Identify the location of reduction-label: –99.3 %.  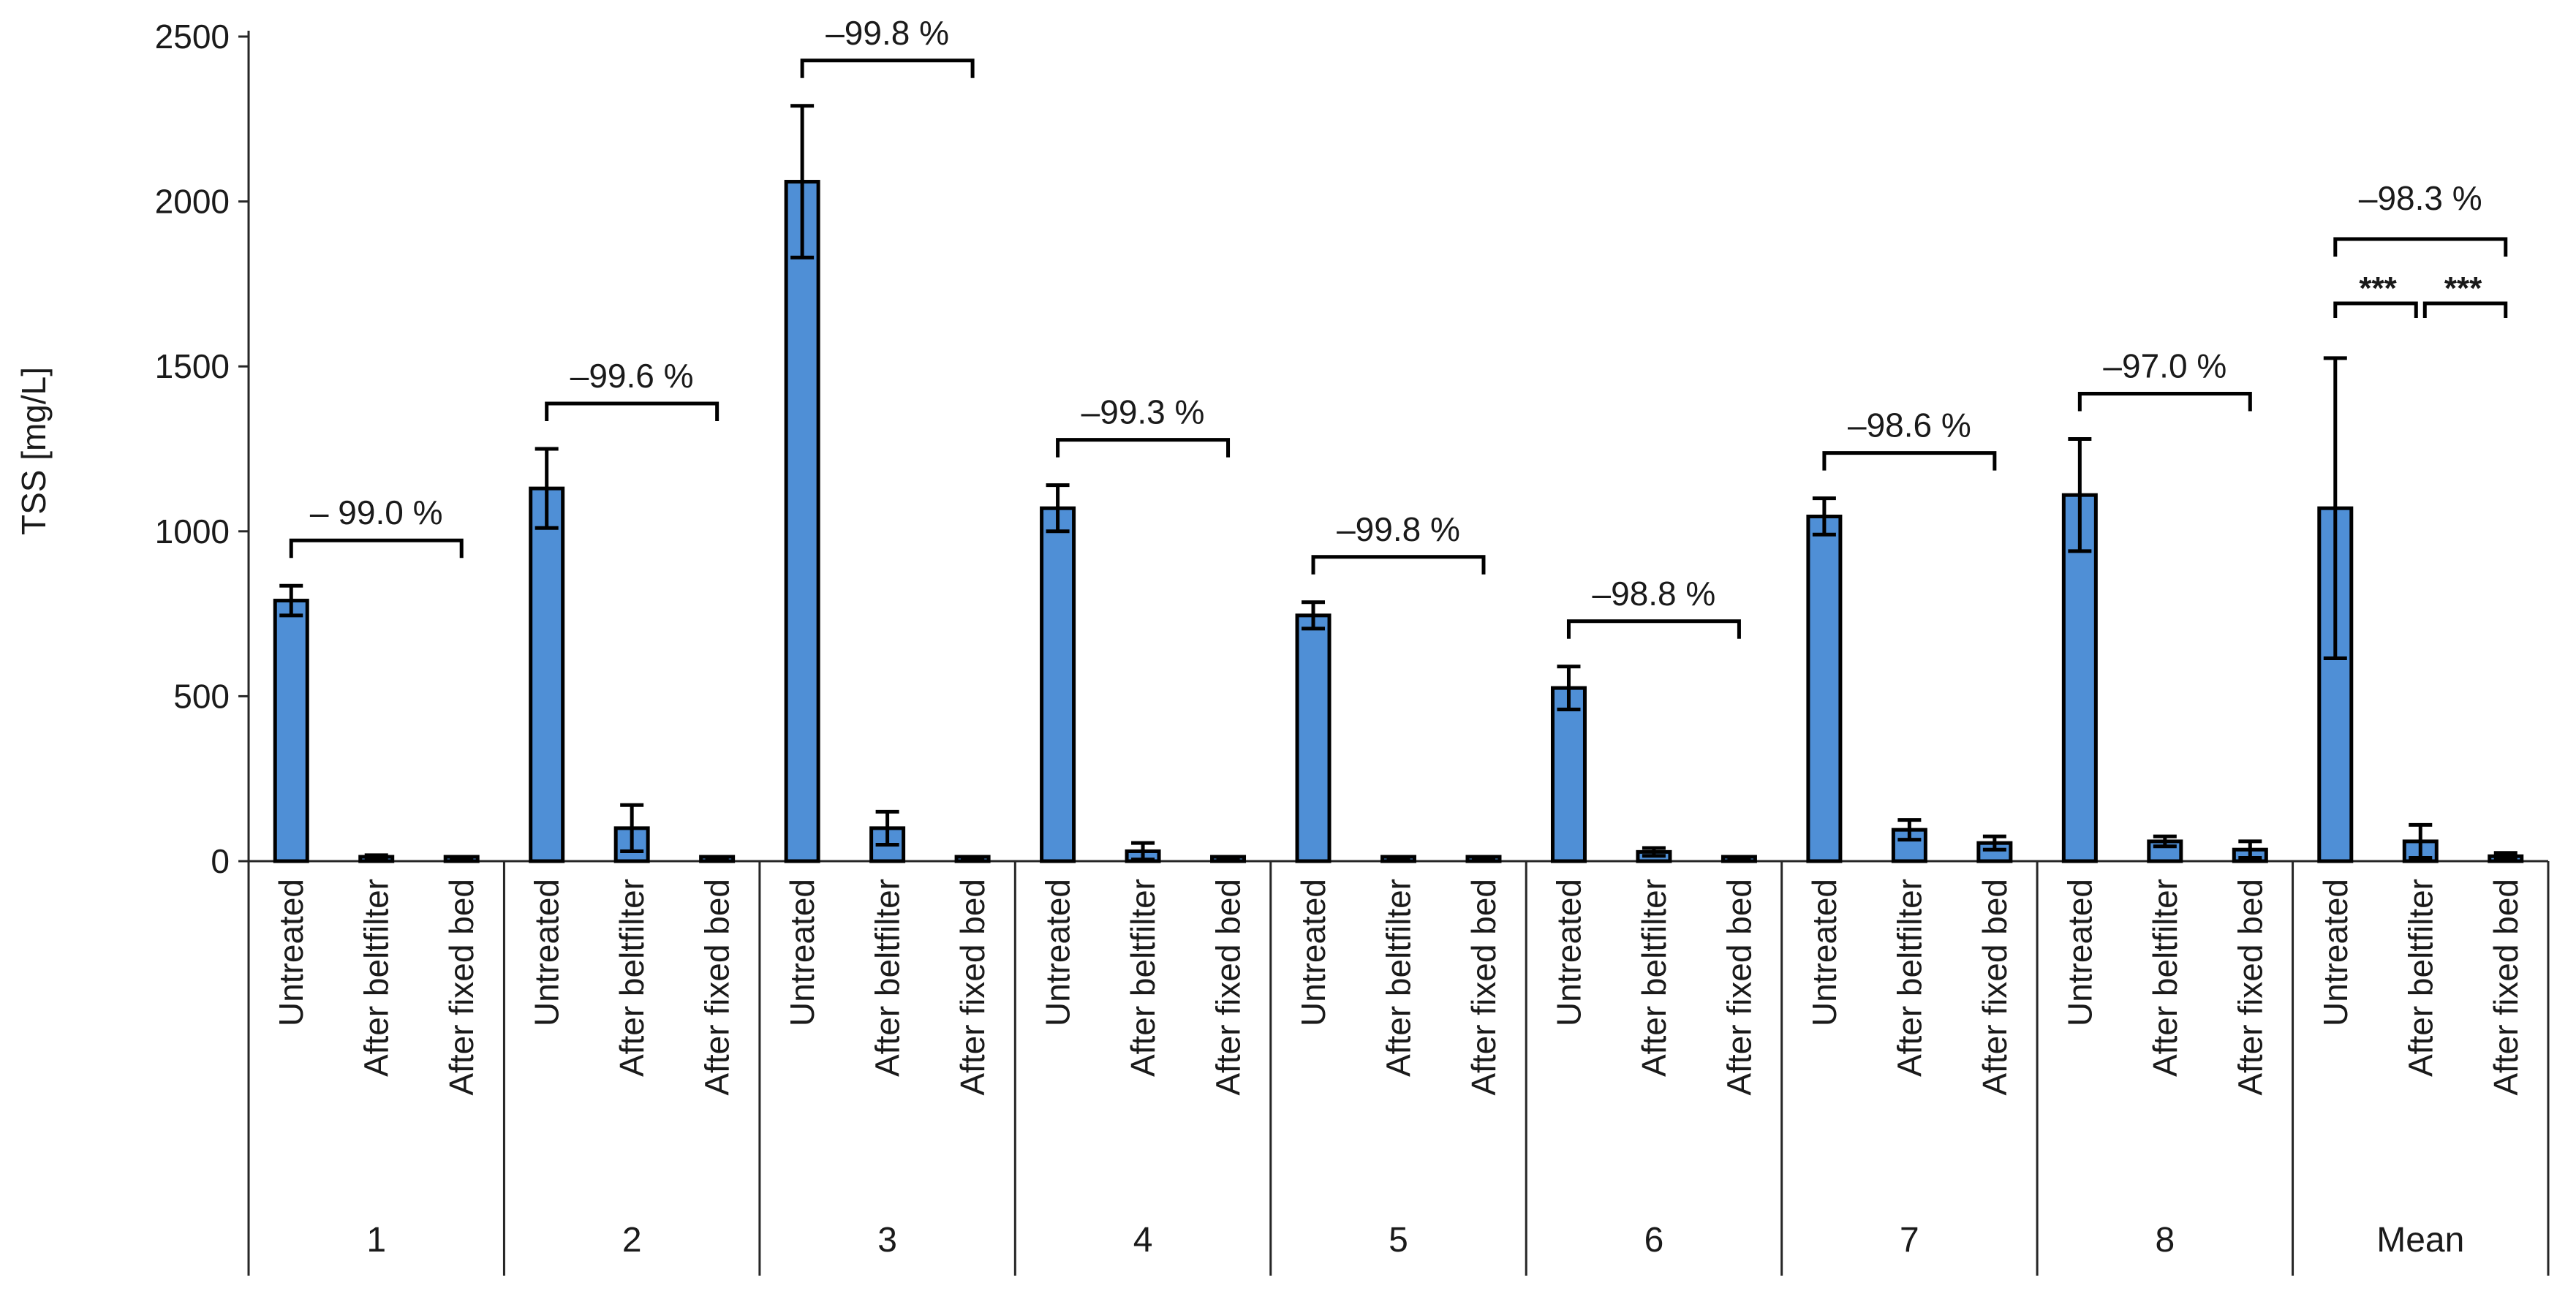
(1143, 412).